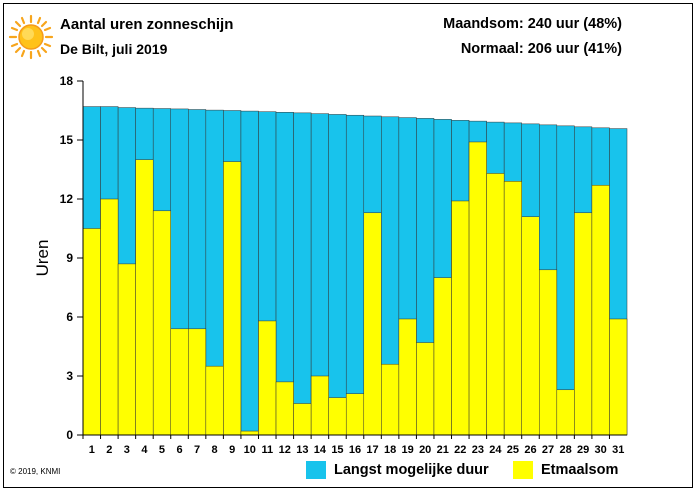 This screenshot has width=700, height=495. Describe the element at coordinates (316, 470) in the screenshot. I see `legend-swatch-max` at that location.